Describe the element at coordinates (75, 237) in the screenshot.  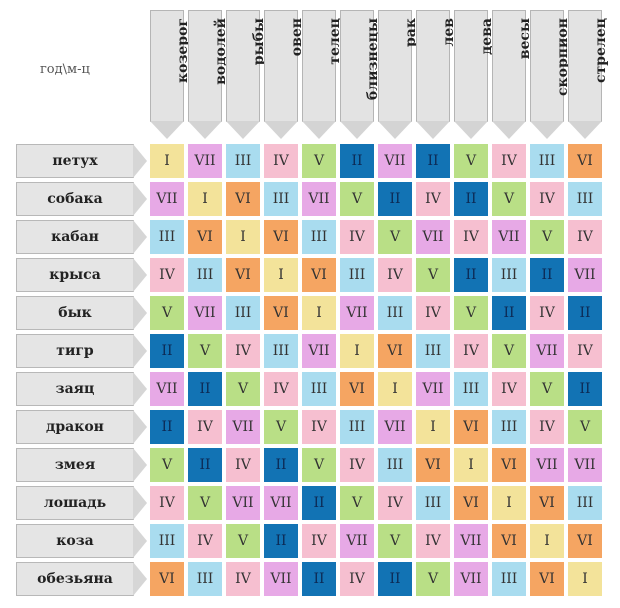
I see `year-label: кабан` at that location.